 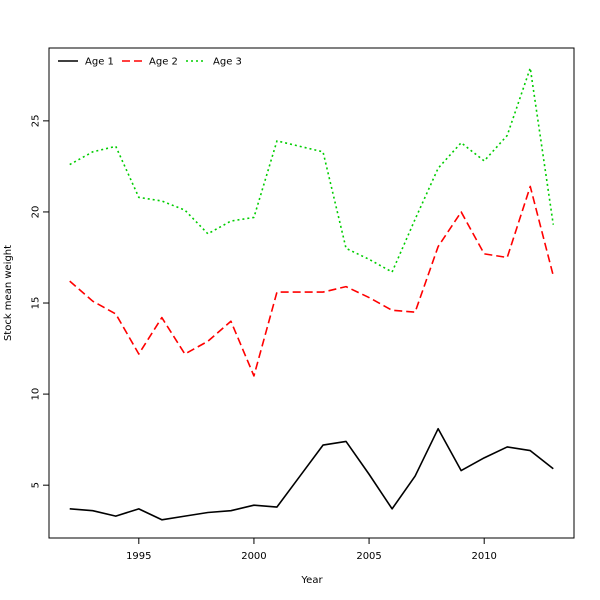 I want to click on y-axis-title: Stock mean weight, so click(x=8, y=293).